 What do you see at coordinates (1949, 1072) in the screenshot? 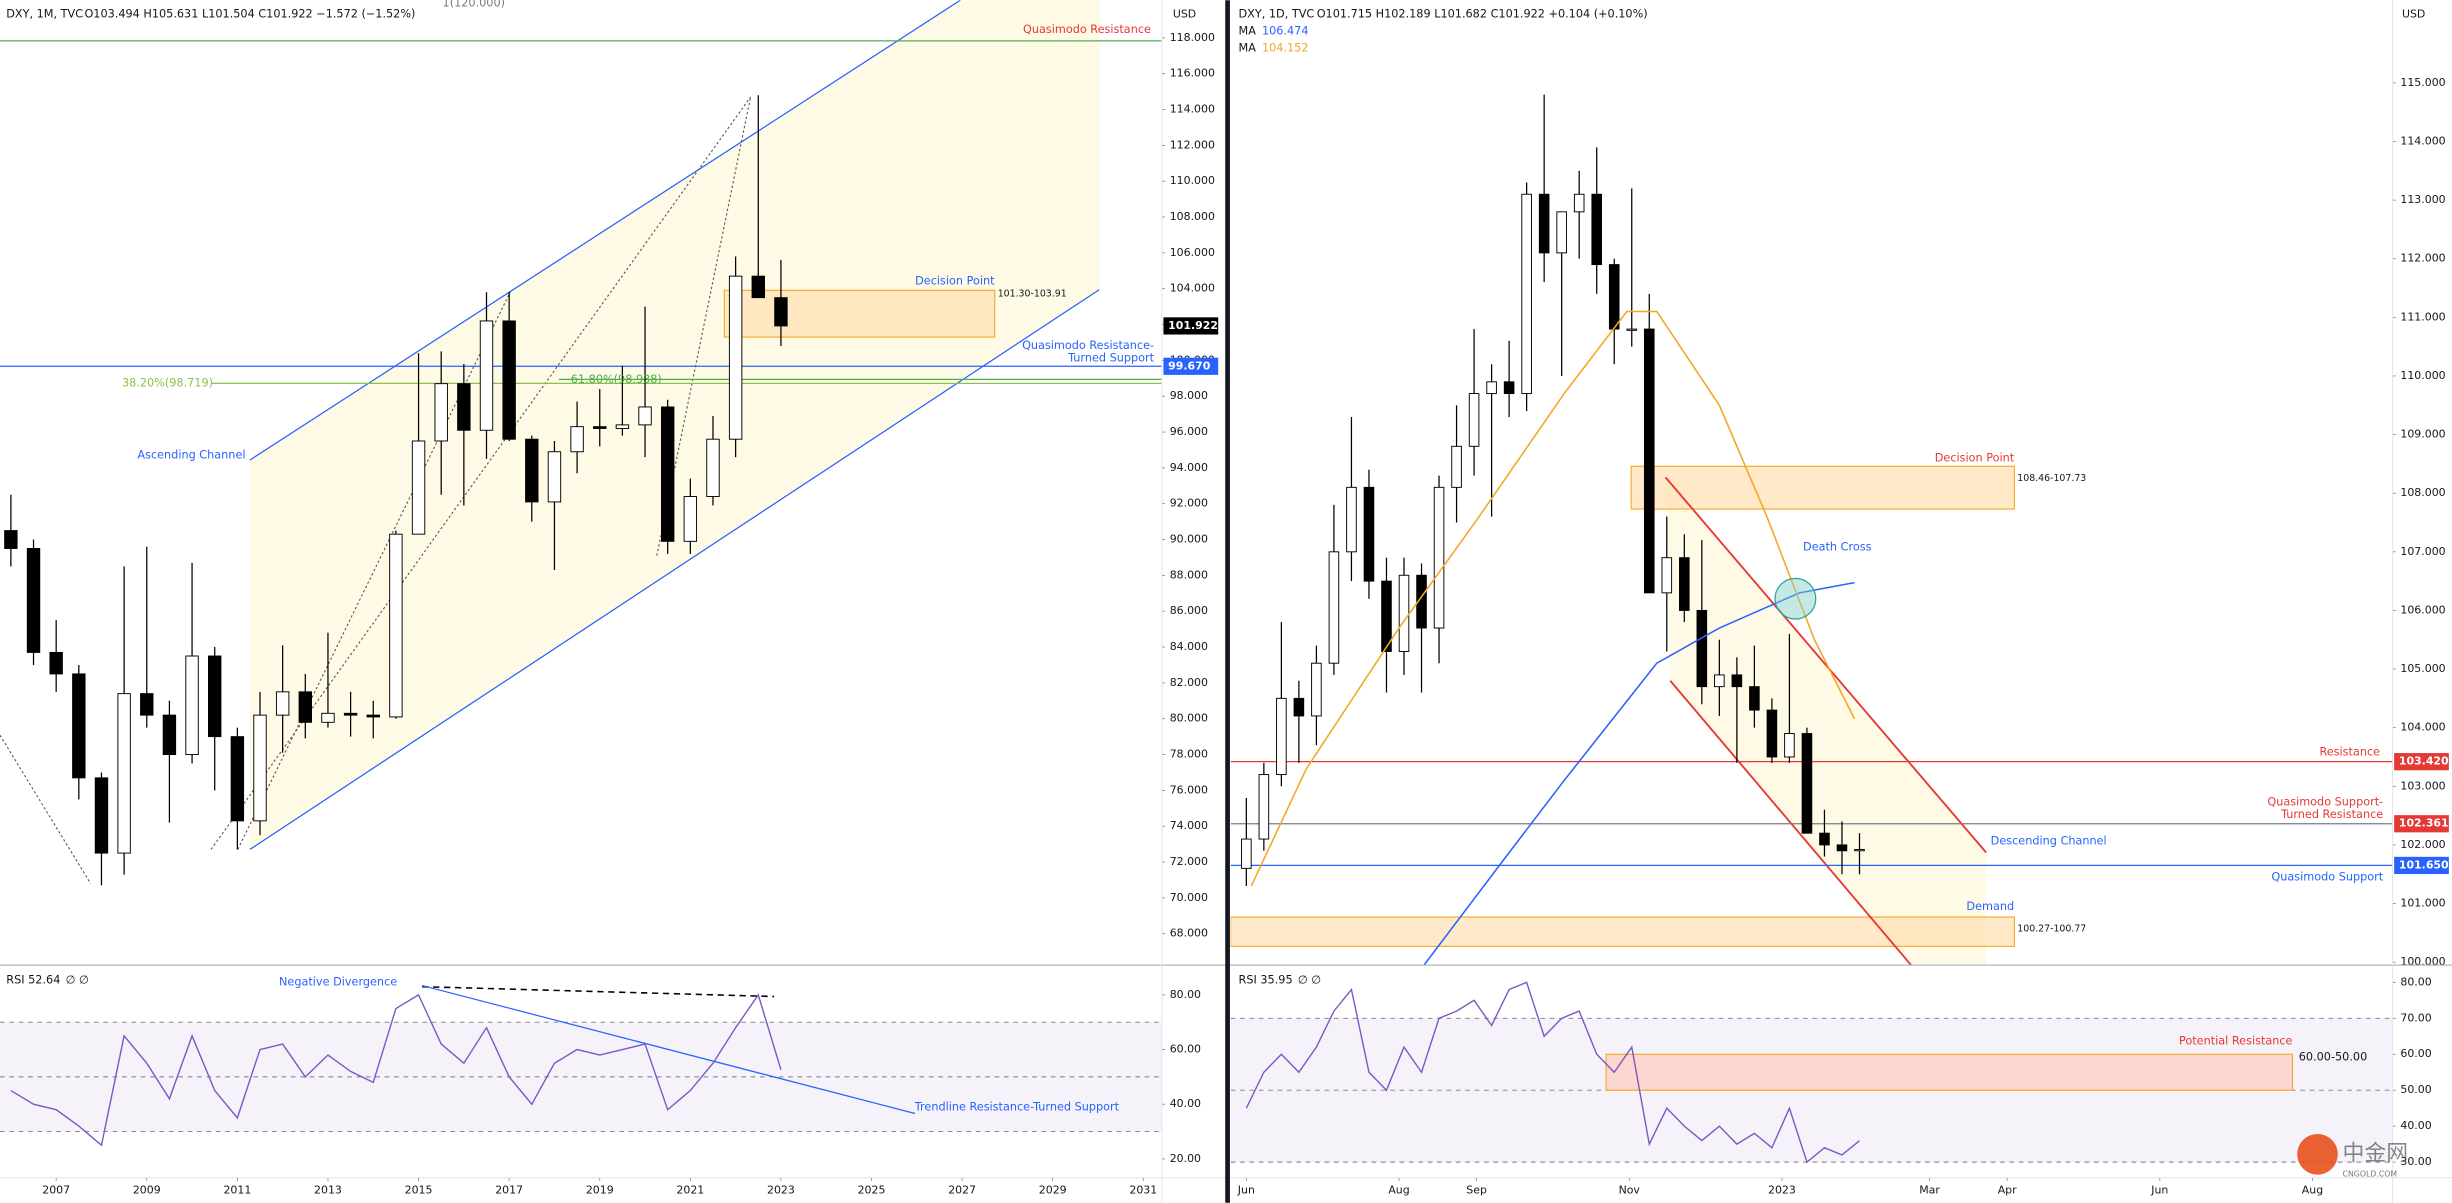
I see `rsi-zone` at bounding box center [1949, 1072].